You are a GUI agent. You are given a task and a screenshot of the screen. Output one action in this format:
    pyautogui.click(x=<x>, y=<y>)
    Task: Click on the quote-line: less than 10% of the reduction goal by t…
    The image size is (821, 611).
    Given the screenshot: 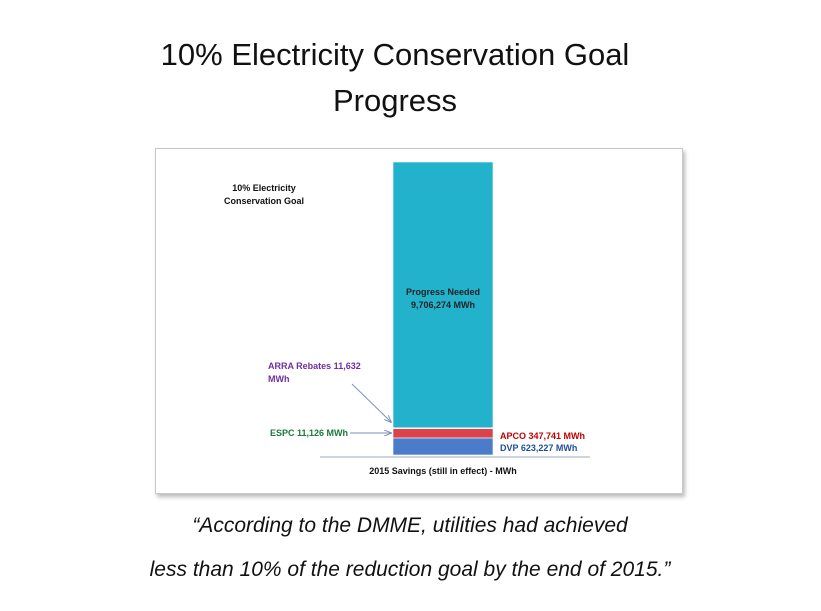 What is the action you would take?
    pyautogui.click(x=410, y=569)
    